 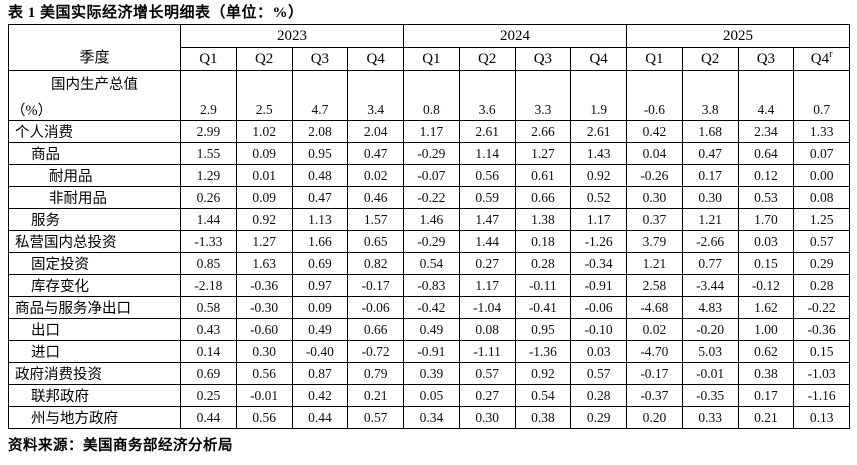 What do you see at coordinates (543, 307) in the screenshot?
I see `value-cell: -0.41` at bounding box center [543, 307].